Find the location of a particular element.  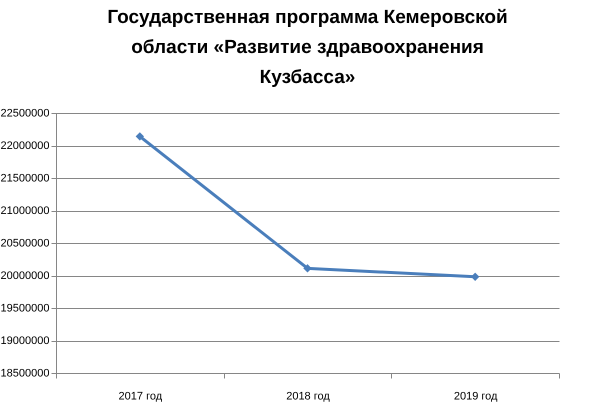

x-tick-label: 2019 год is located at coordinates (476, 396).